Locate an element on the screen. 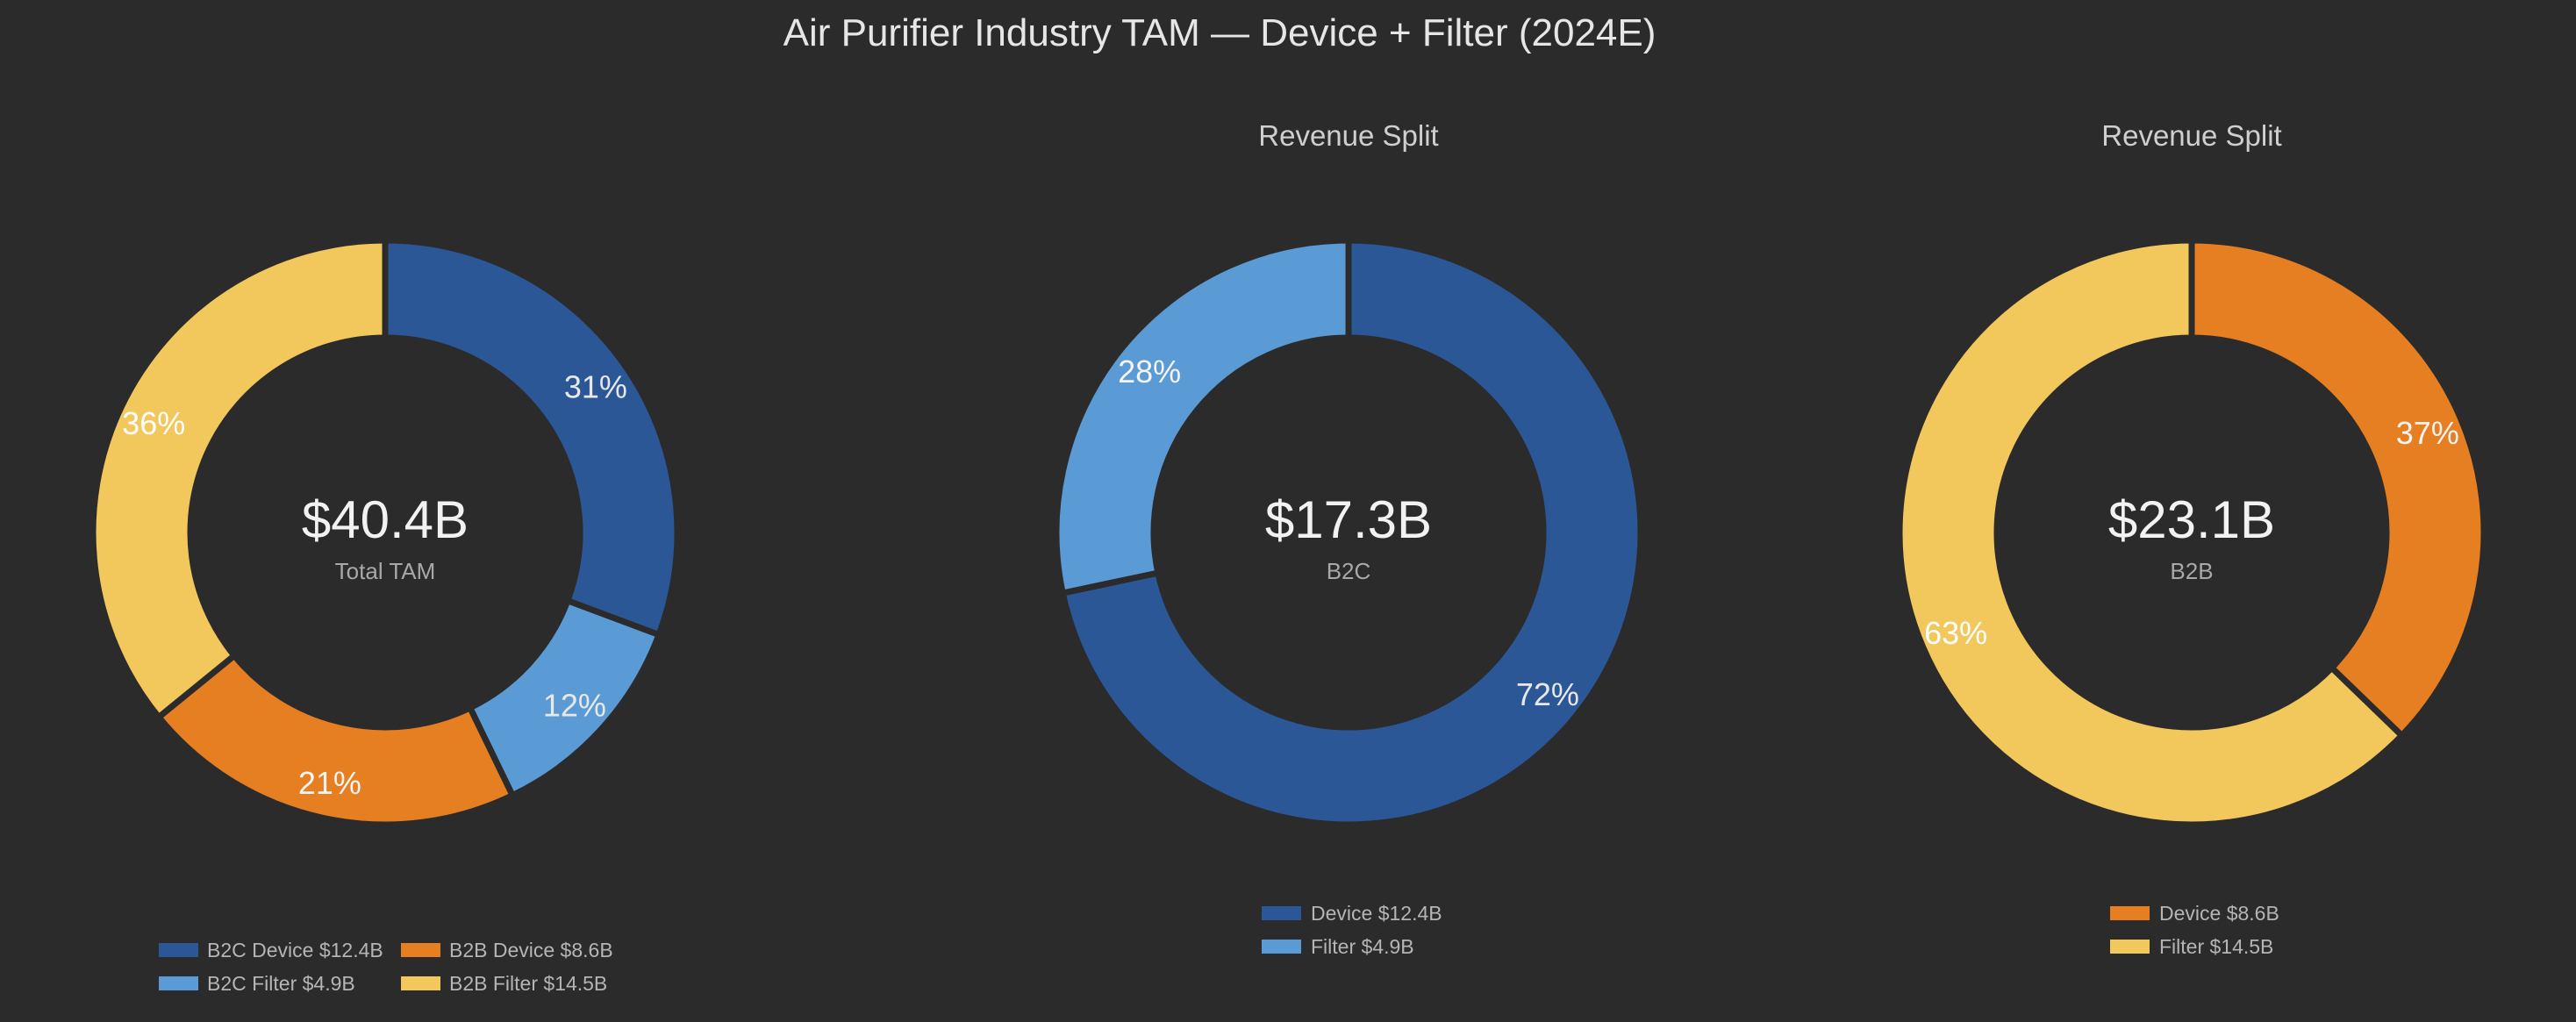  slice-b2b-filter is located at coordinates (239, 480).